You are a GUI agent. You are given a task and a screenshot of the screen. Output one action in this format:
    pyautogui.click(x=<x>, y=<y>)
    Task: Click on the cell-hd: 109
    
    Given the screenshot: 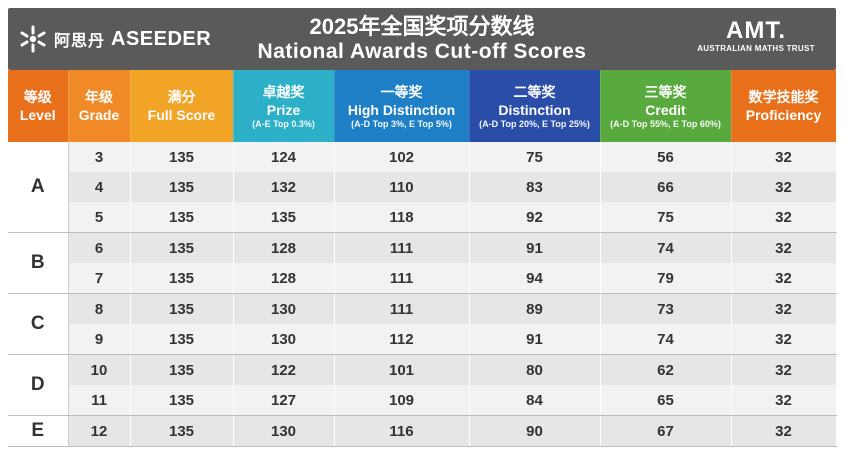 What is the action you would take?
    pyautogui.click(x=402, y=400)
    